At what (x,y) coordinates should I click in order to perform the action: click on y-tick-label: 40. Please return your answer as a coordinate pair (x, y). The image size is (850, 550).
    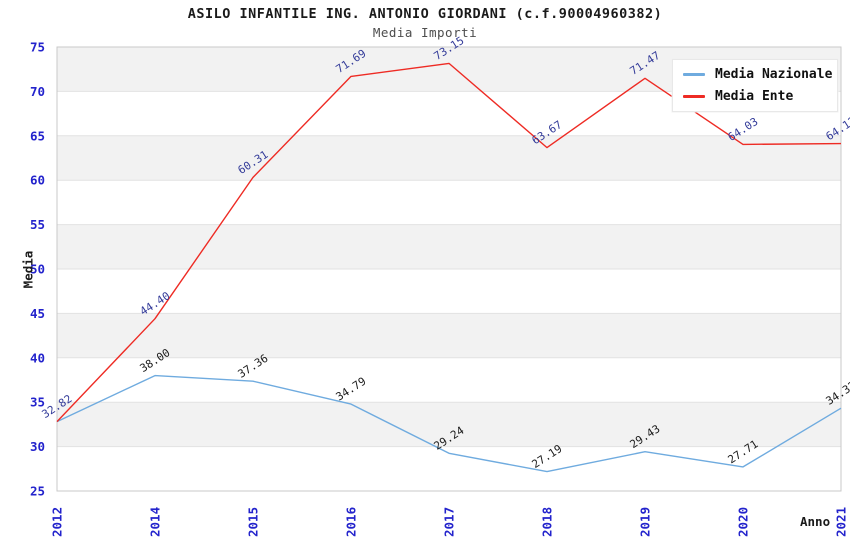
    Looking at the image, I should click on (37, 357).